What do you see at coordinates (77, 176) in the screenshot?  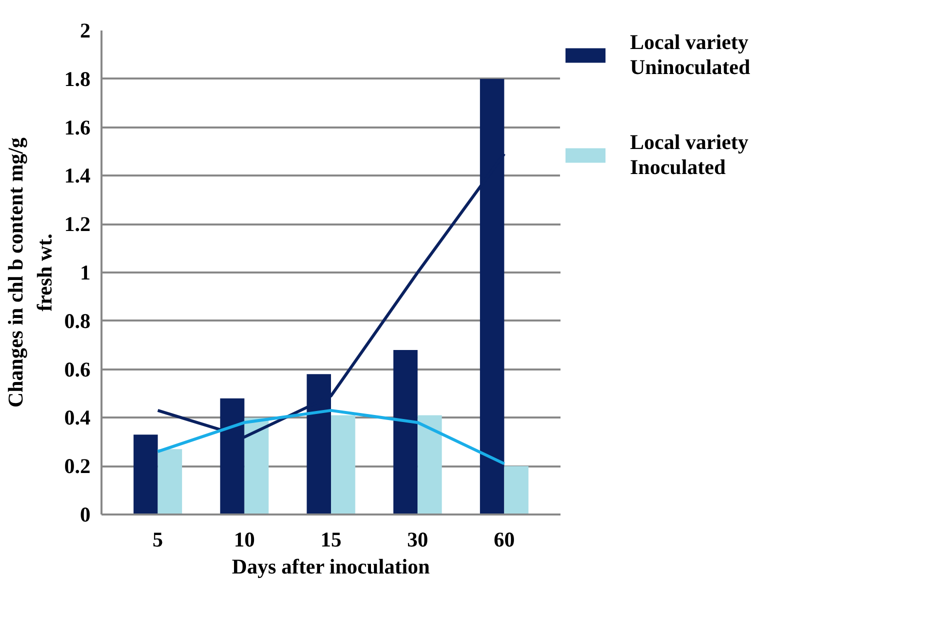 I see `y-tick-label: 1.4` at bounding box center [77, 176].